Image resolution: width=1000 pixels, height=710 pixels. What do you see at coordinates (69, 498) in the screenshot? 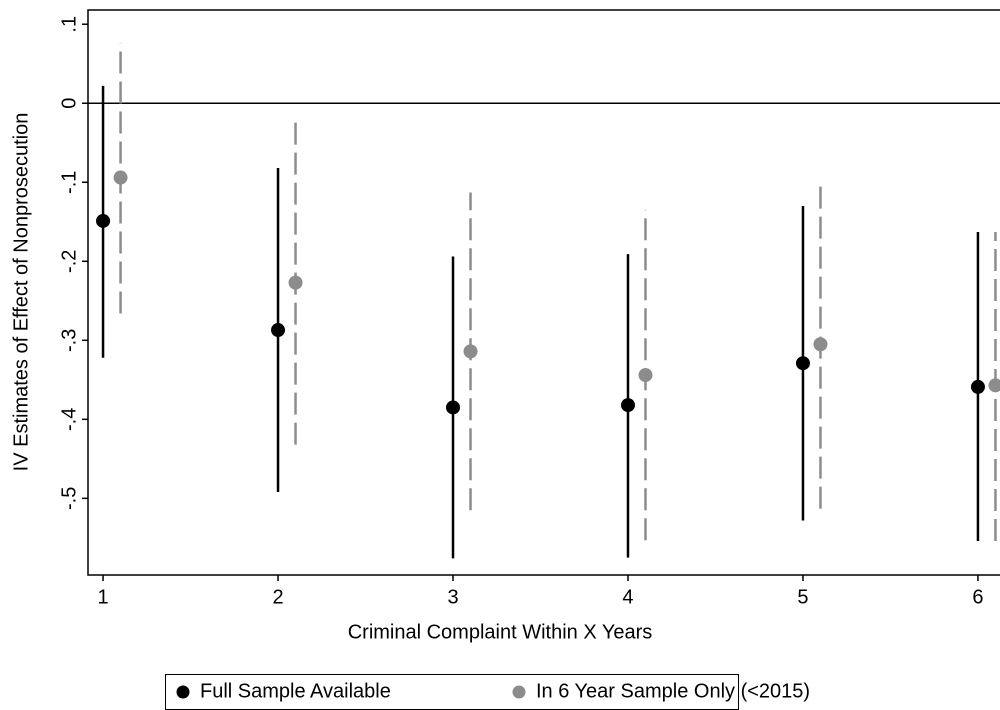
I see `y-tick-label: -.5` at bounding box center [69, 498].